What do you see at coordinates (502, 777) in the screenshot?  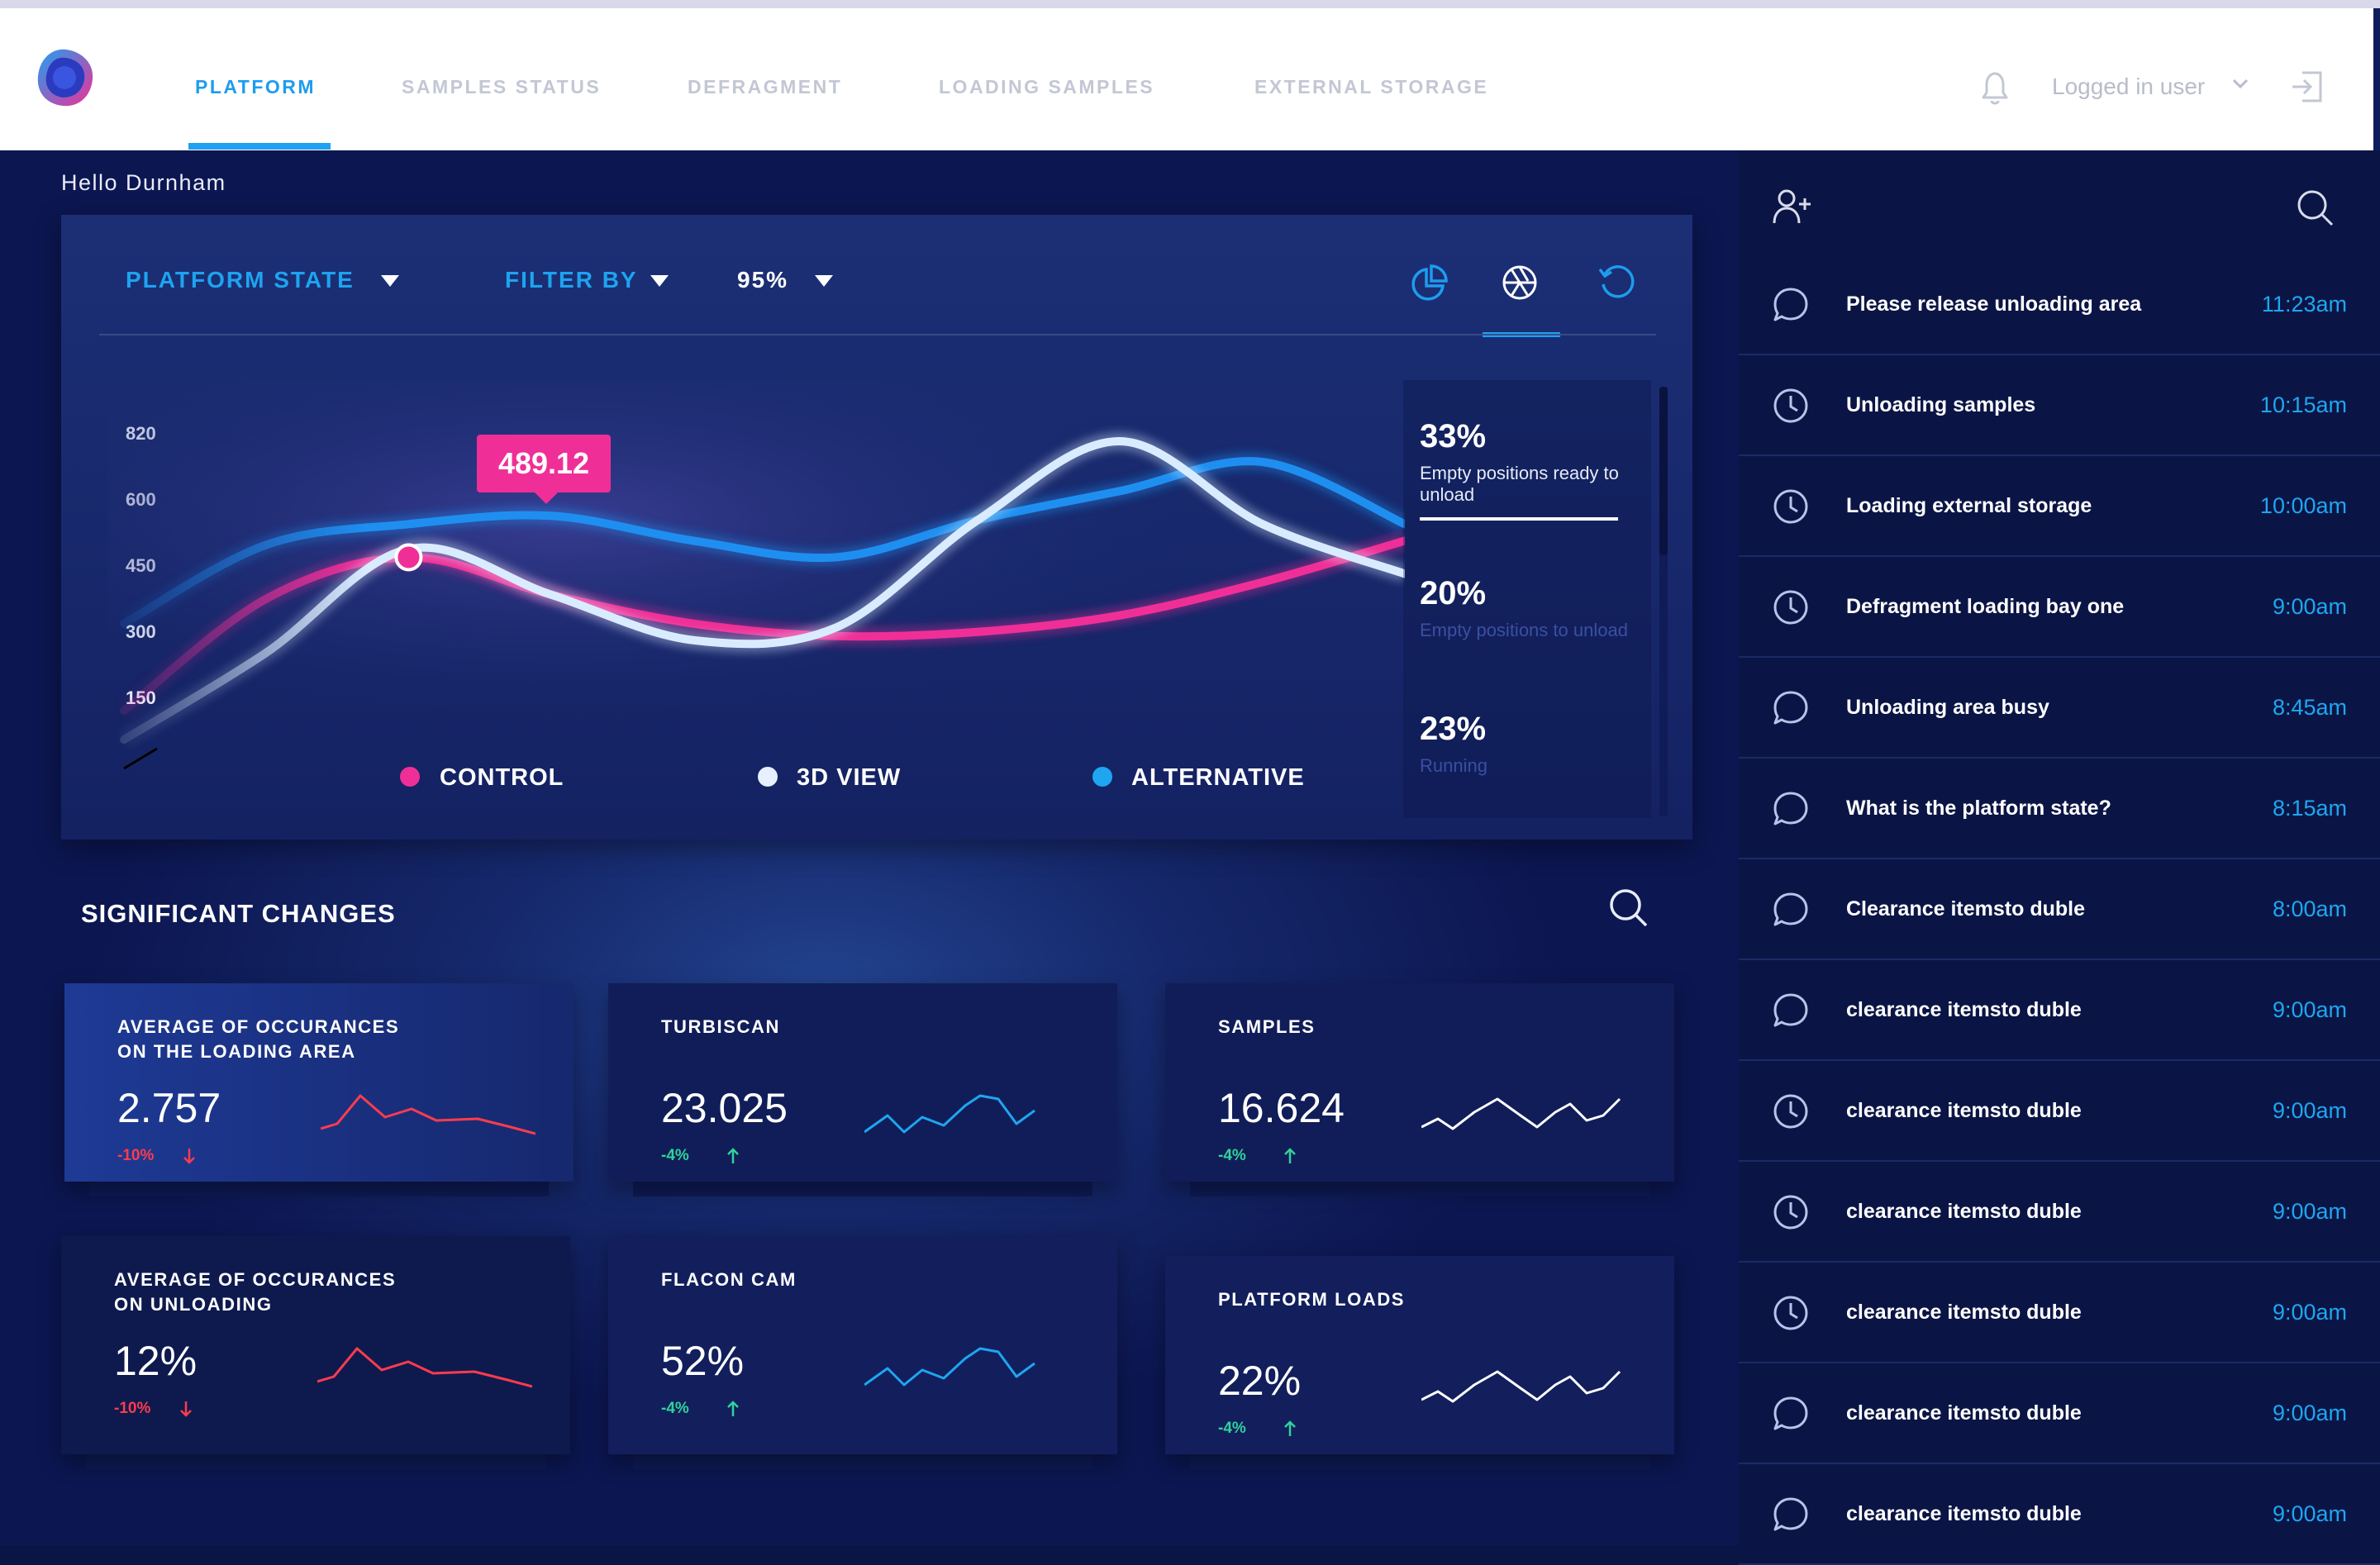 I see `legend-control: CONTROL` at bounding box center [502, 777].